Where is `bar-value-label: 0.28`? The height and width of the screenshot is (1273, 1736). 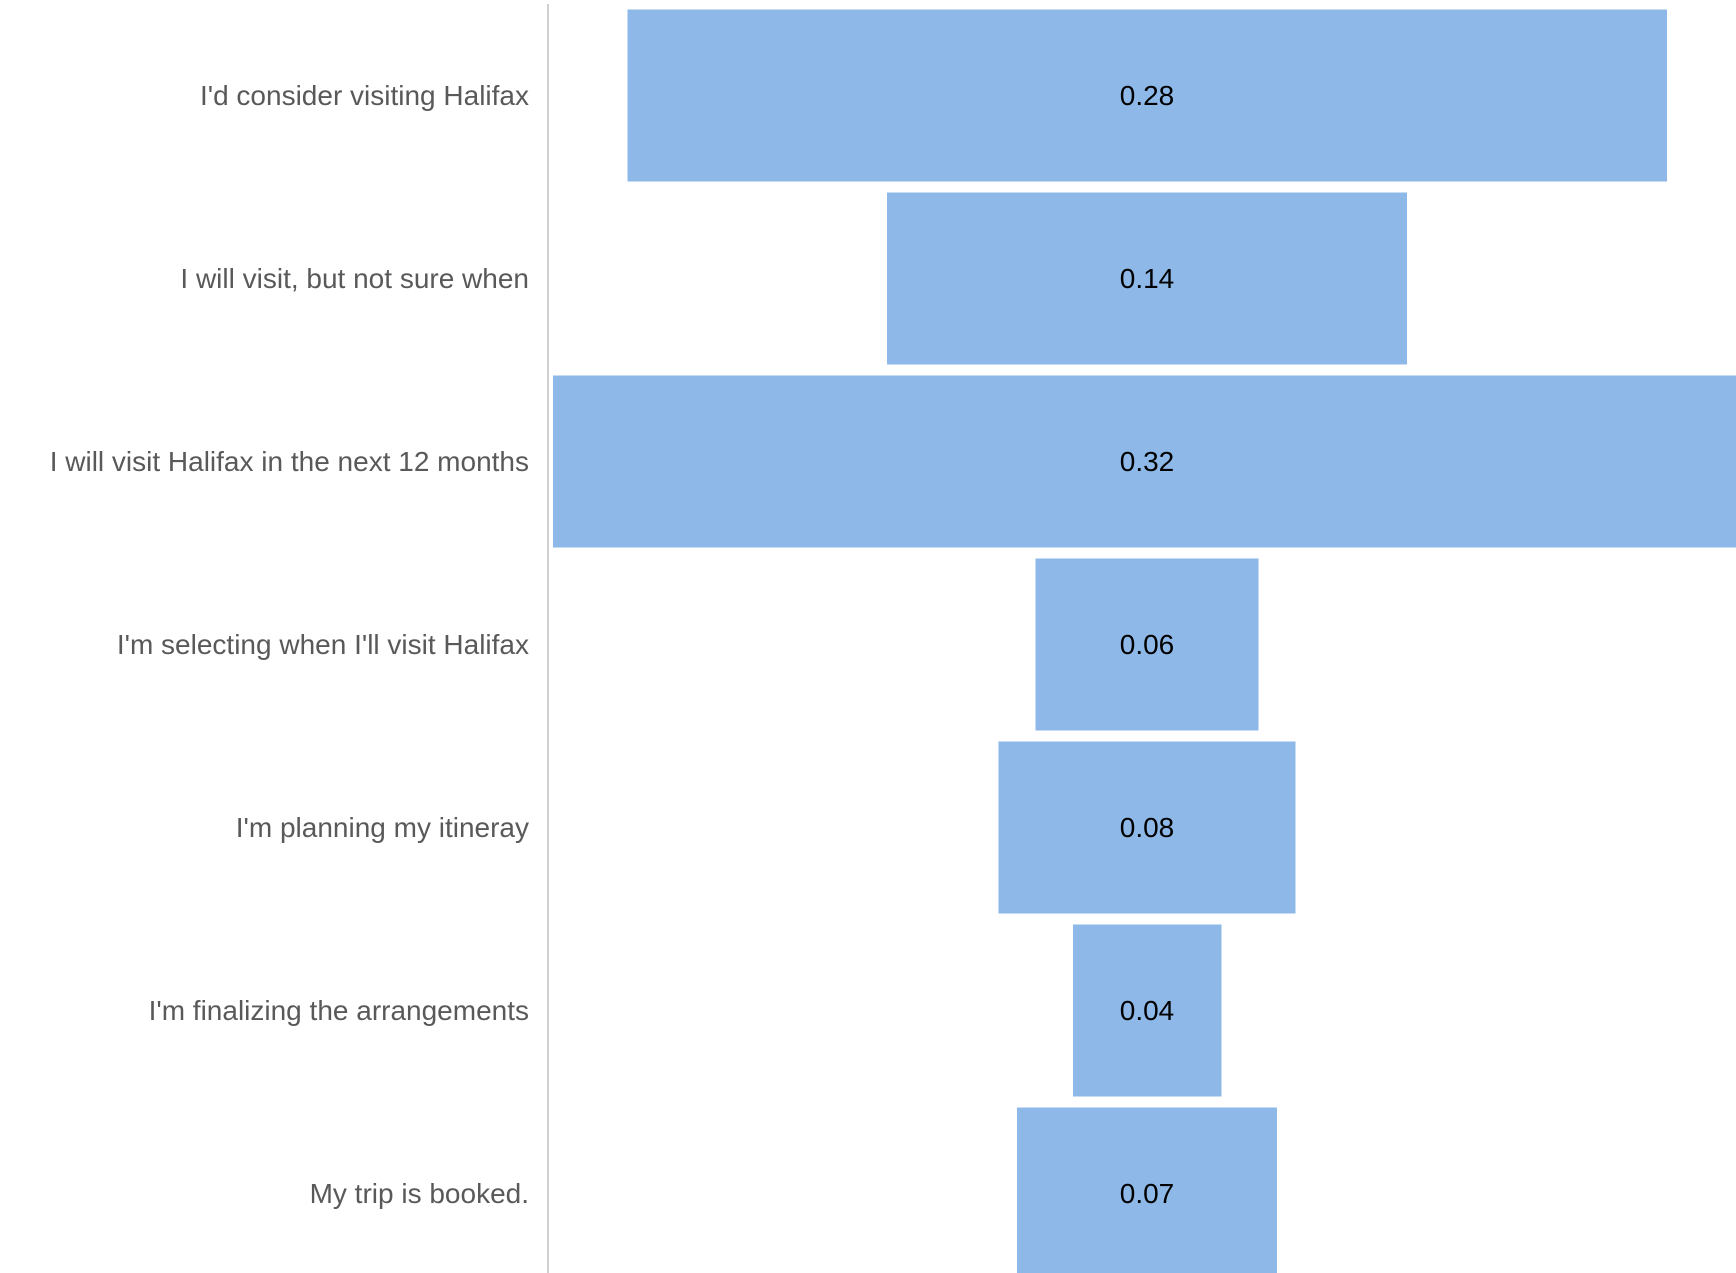 bar-value-label: 0.28 is located at coordinates (1147, 95).